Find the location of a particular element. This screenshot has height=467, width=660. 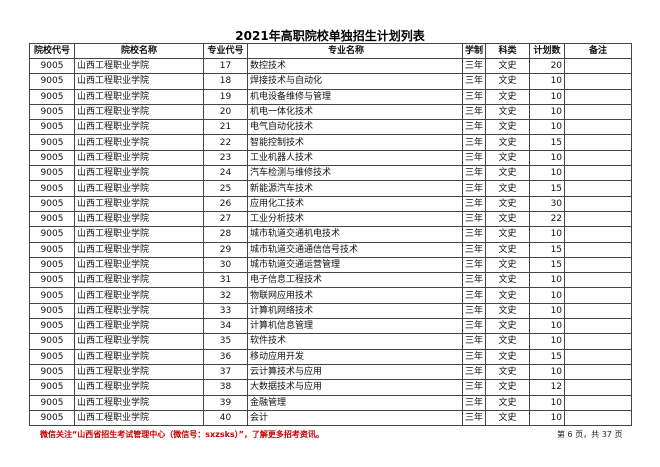

cell-major-code: 34 is located at coordinates (225, 326).